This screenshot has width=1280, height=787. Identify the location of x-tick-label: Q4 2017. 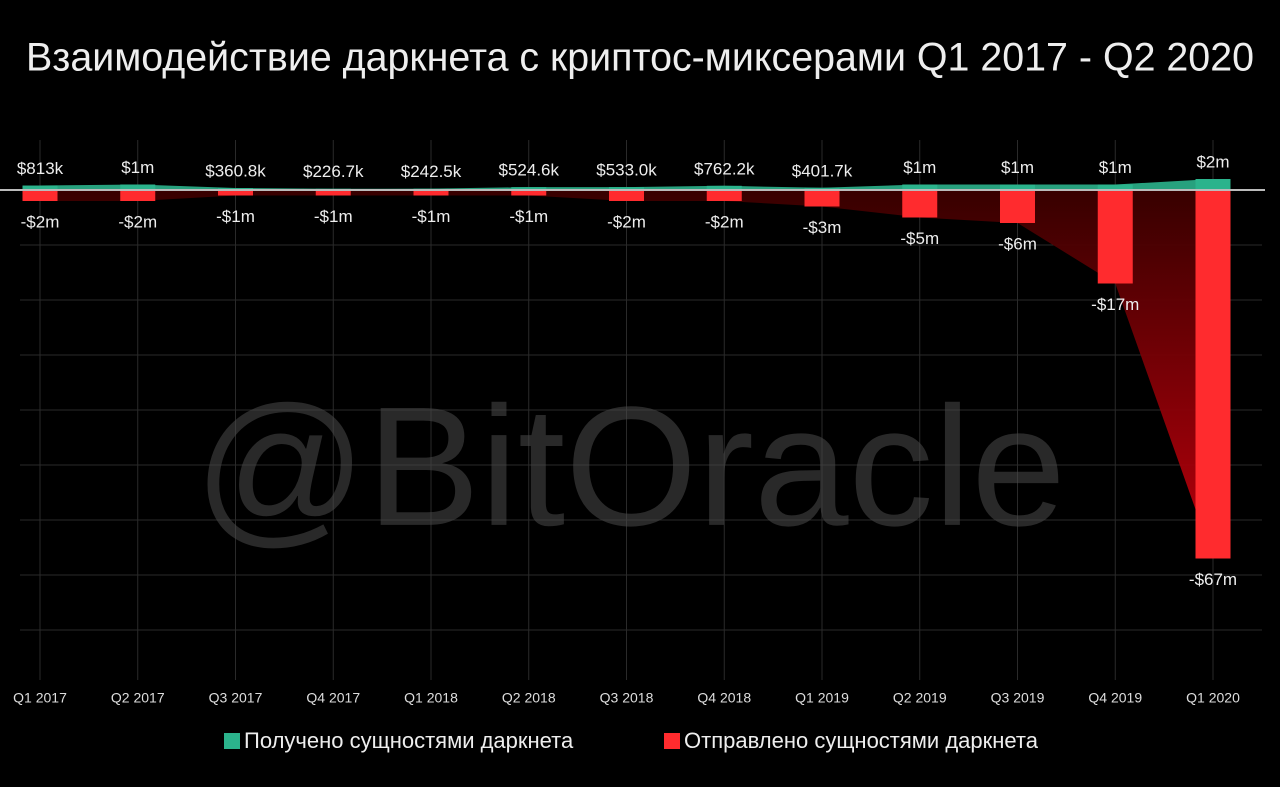
(333, 698).